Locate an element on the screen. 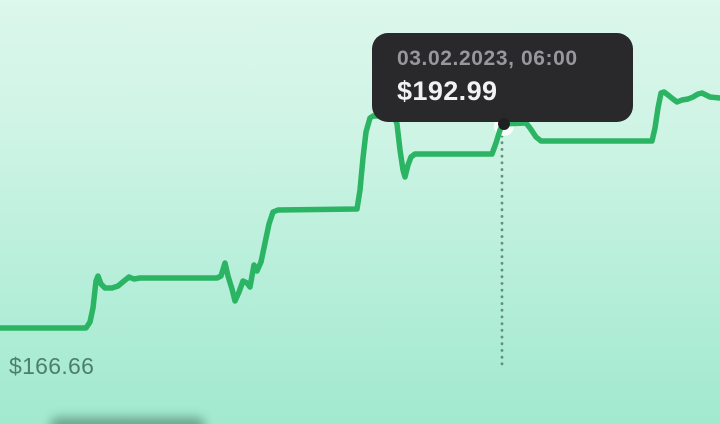 This screenshot has width=720, height=424. tooltip-date-label: 03.02.2023, 06:00 is located at coordinates (487, 58).